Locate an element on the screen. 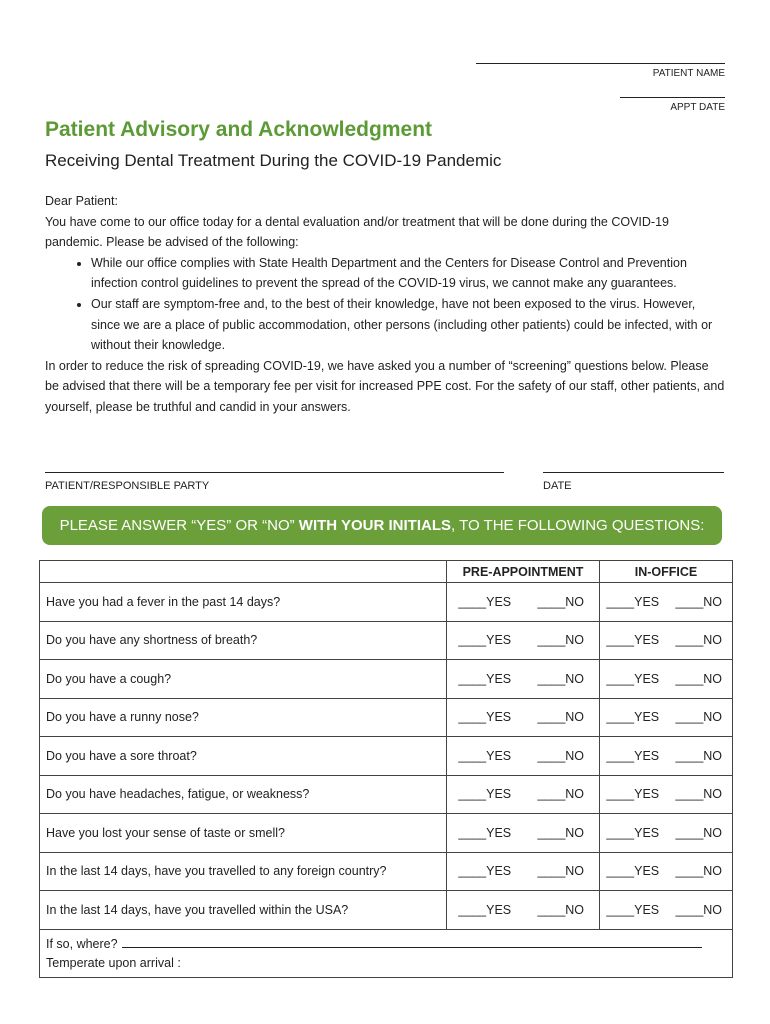  patient-name-label: PATIENT NAME is located at coordinates (688, 73).